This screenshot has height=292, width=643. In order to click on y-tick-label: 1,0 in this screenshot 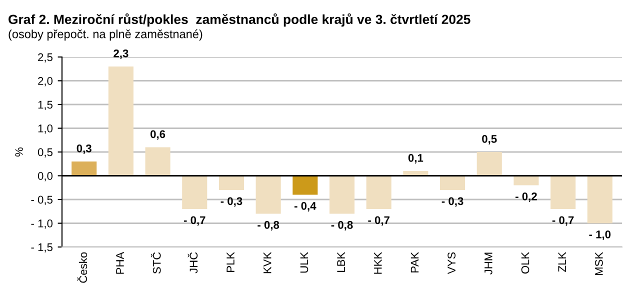, I will do `click(45, 129)`.